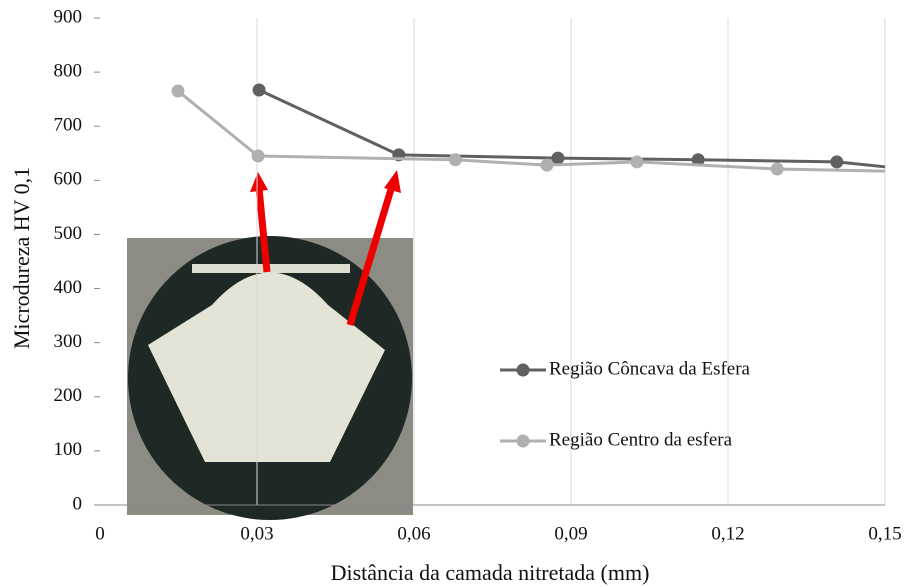 Image resolution: width=911 pixels, height=587 pixels. I want to click on x-tick-label: 0, so click(100, 533).